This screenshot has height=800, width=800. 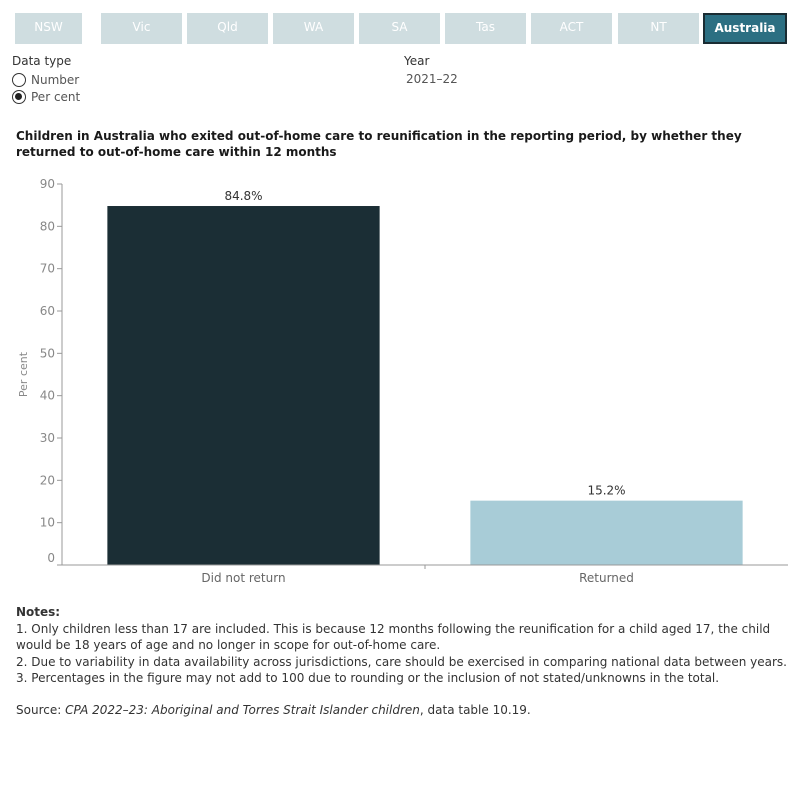 I want to click on radio-per-cent-label: Per cent, so click(x=56, y=96).